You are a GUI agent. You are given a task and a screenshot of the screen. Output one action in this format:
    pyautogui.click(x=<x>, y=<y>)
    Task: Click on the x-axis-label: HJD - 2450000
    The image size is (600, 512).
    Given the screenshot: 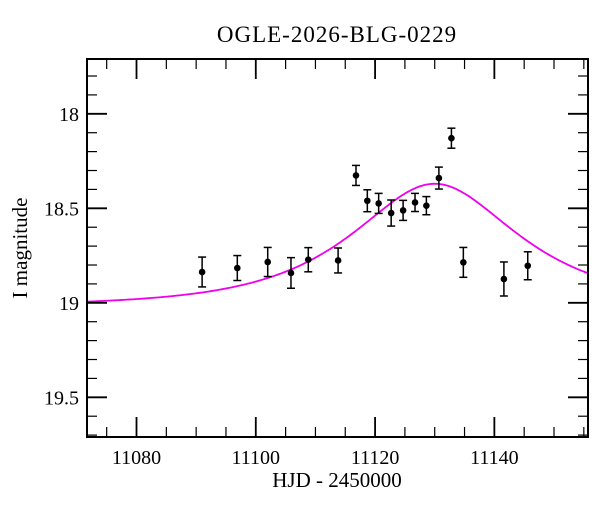 What is the action you would take?
    pyautogui.click(x=337, y=480)
    